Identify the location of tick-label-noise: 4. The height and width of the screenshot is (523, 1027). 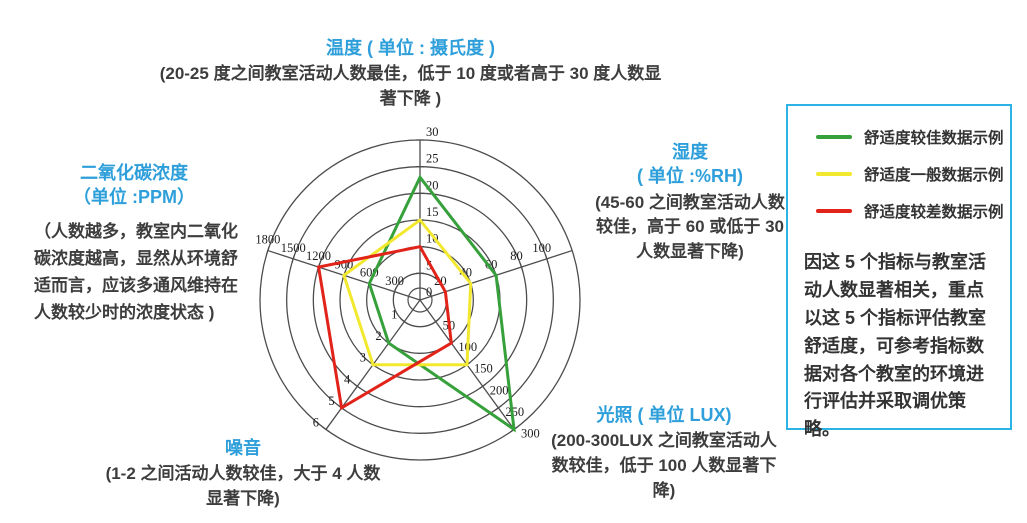
(347, 379).